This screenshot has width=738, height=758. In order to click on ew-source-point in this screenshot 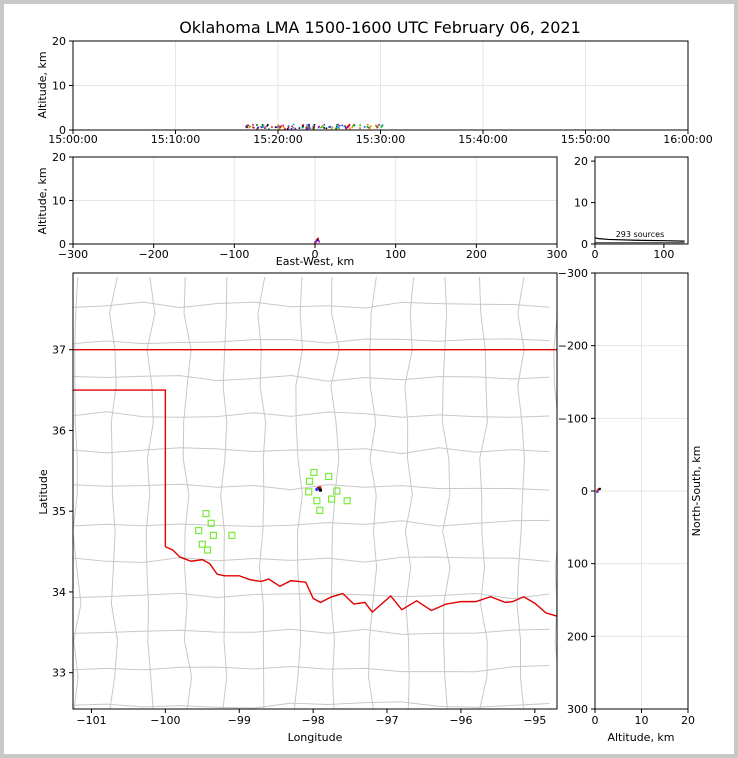, I will do `click(318, 238)`.